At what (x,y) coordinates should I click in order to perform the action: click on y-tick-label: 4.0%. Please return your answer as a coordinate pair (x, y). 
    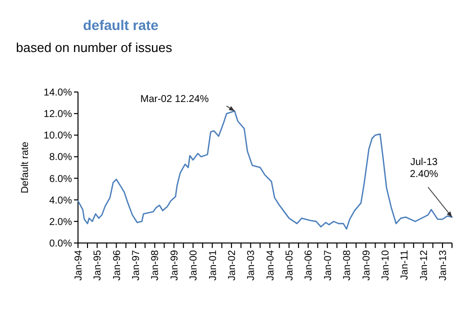
    Looking at the image, I should click on (60, 200).